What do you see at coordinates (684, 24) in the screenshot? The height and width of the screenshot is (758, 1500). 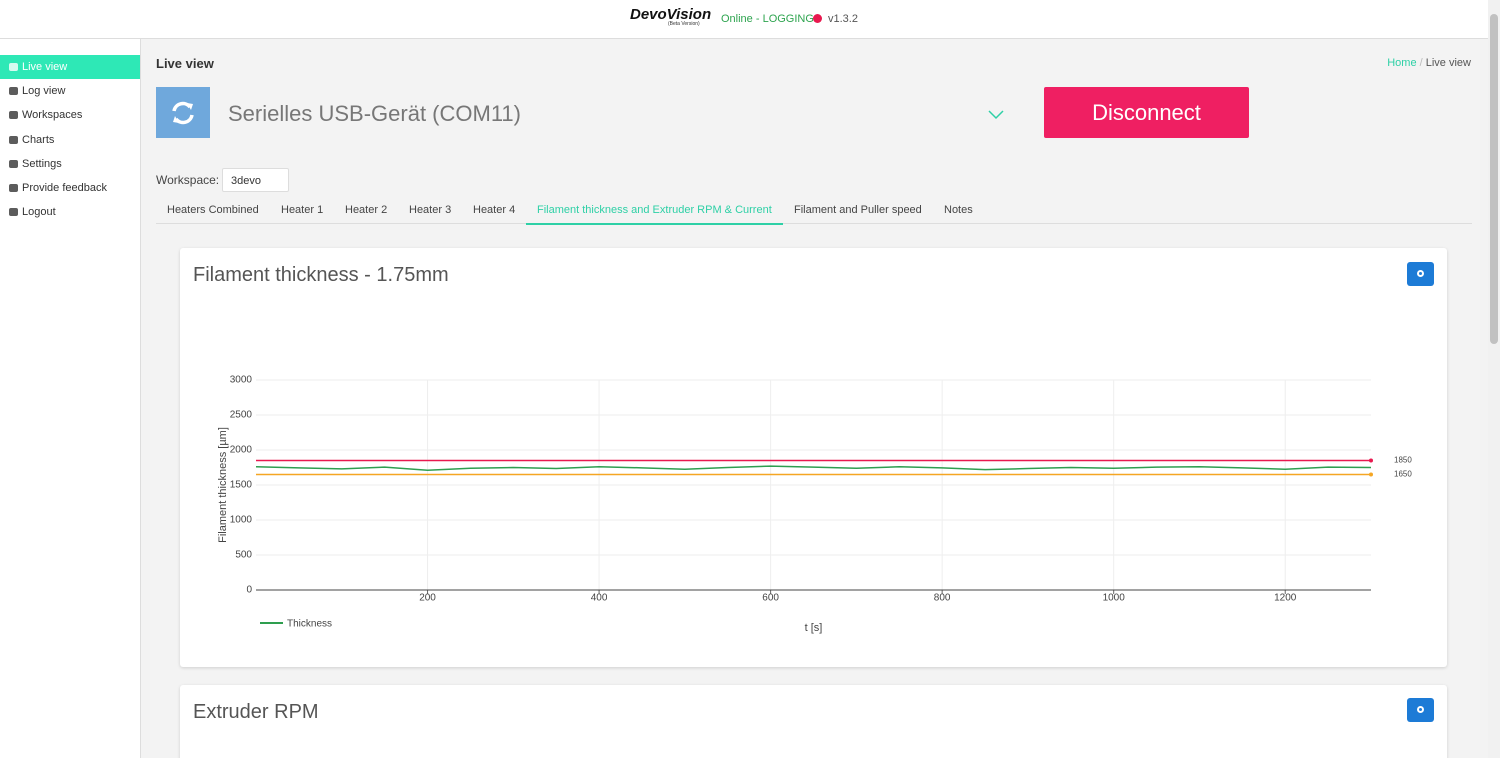 I see `brand-note: (Beta Version)` at bounding box center [684, 24].